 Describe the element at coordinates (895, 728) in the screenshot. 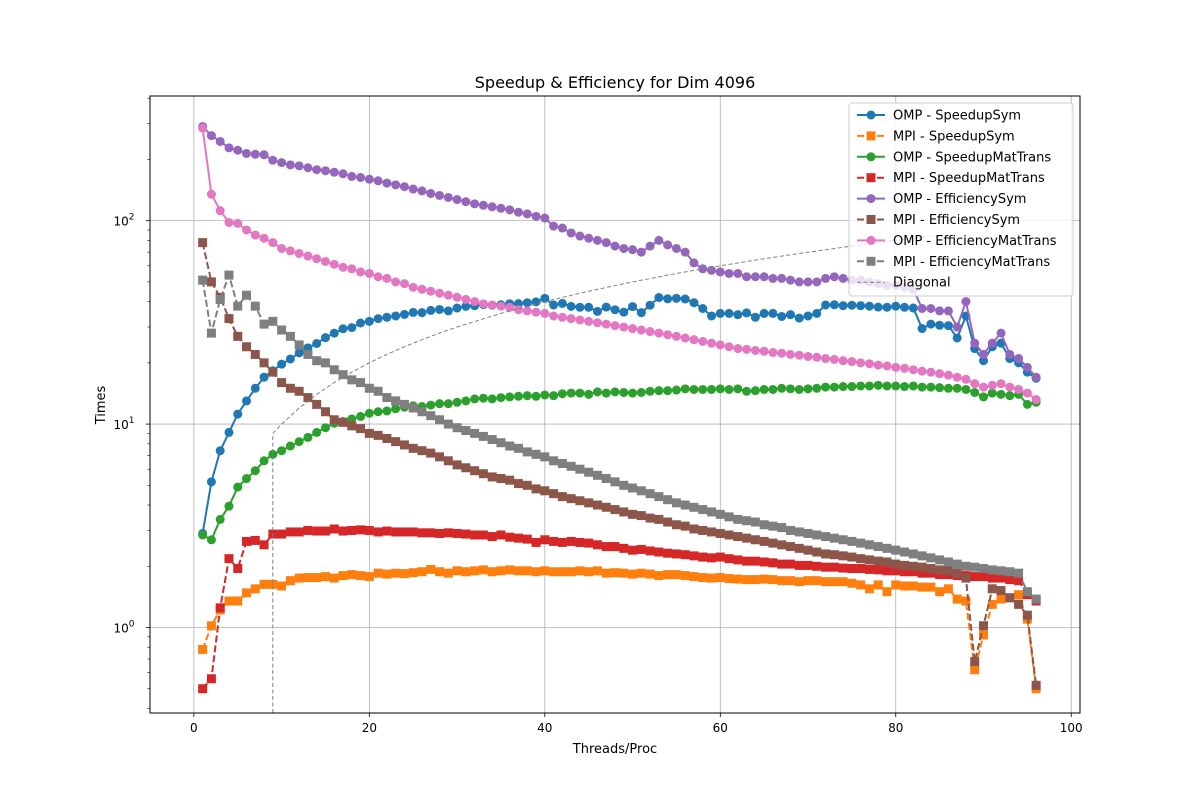

I see `x-tick-label: 80` at that location.